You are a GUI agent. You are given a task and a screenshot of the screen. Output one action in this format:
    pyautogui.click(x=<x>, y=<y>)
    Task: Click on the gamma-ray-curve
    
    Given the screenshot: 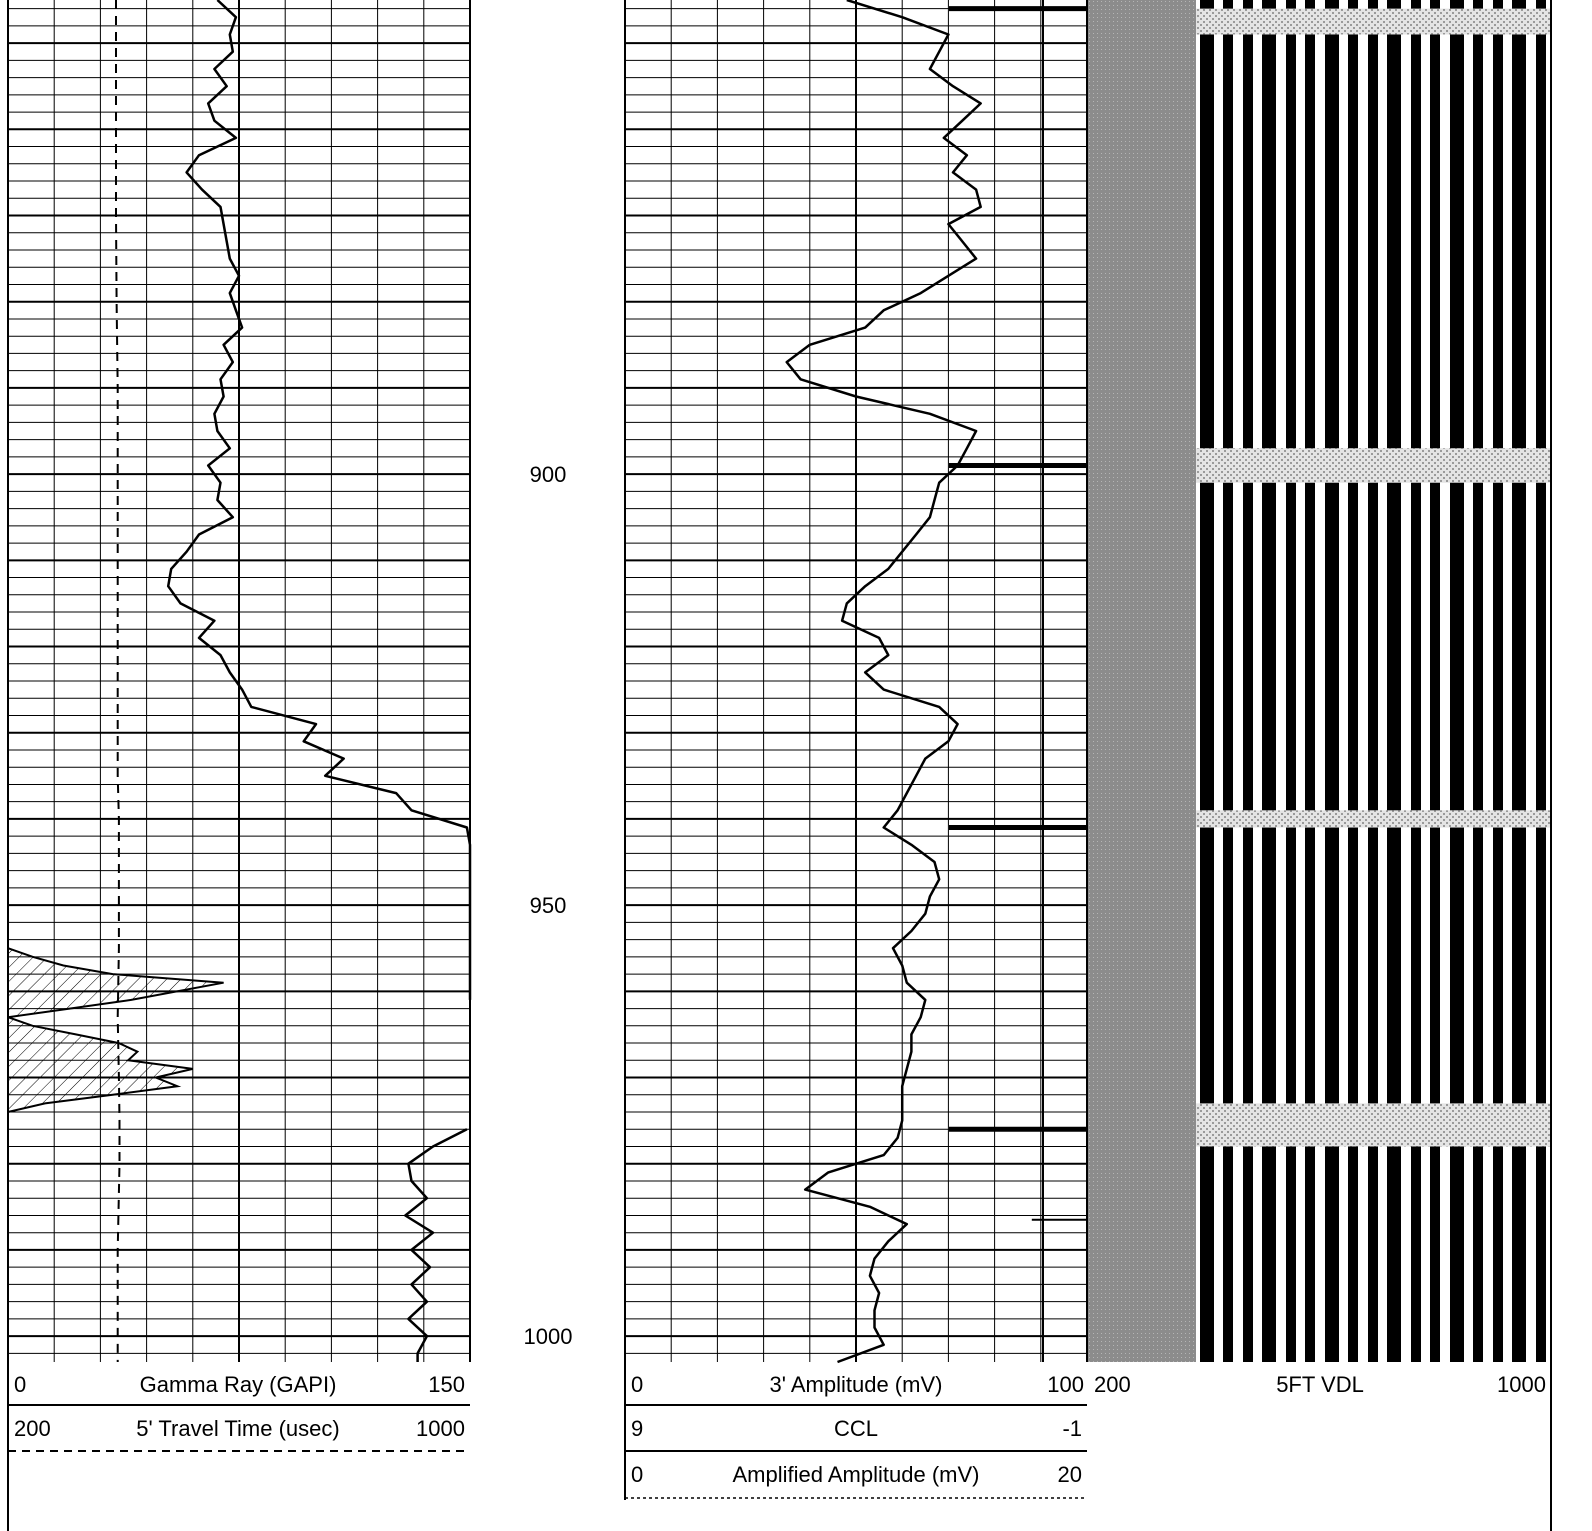 What is the action you would take?
    pyautogui.click(x=319, y=500)
    